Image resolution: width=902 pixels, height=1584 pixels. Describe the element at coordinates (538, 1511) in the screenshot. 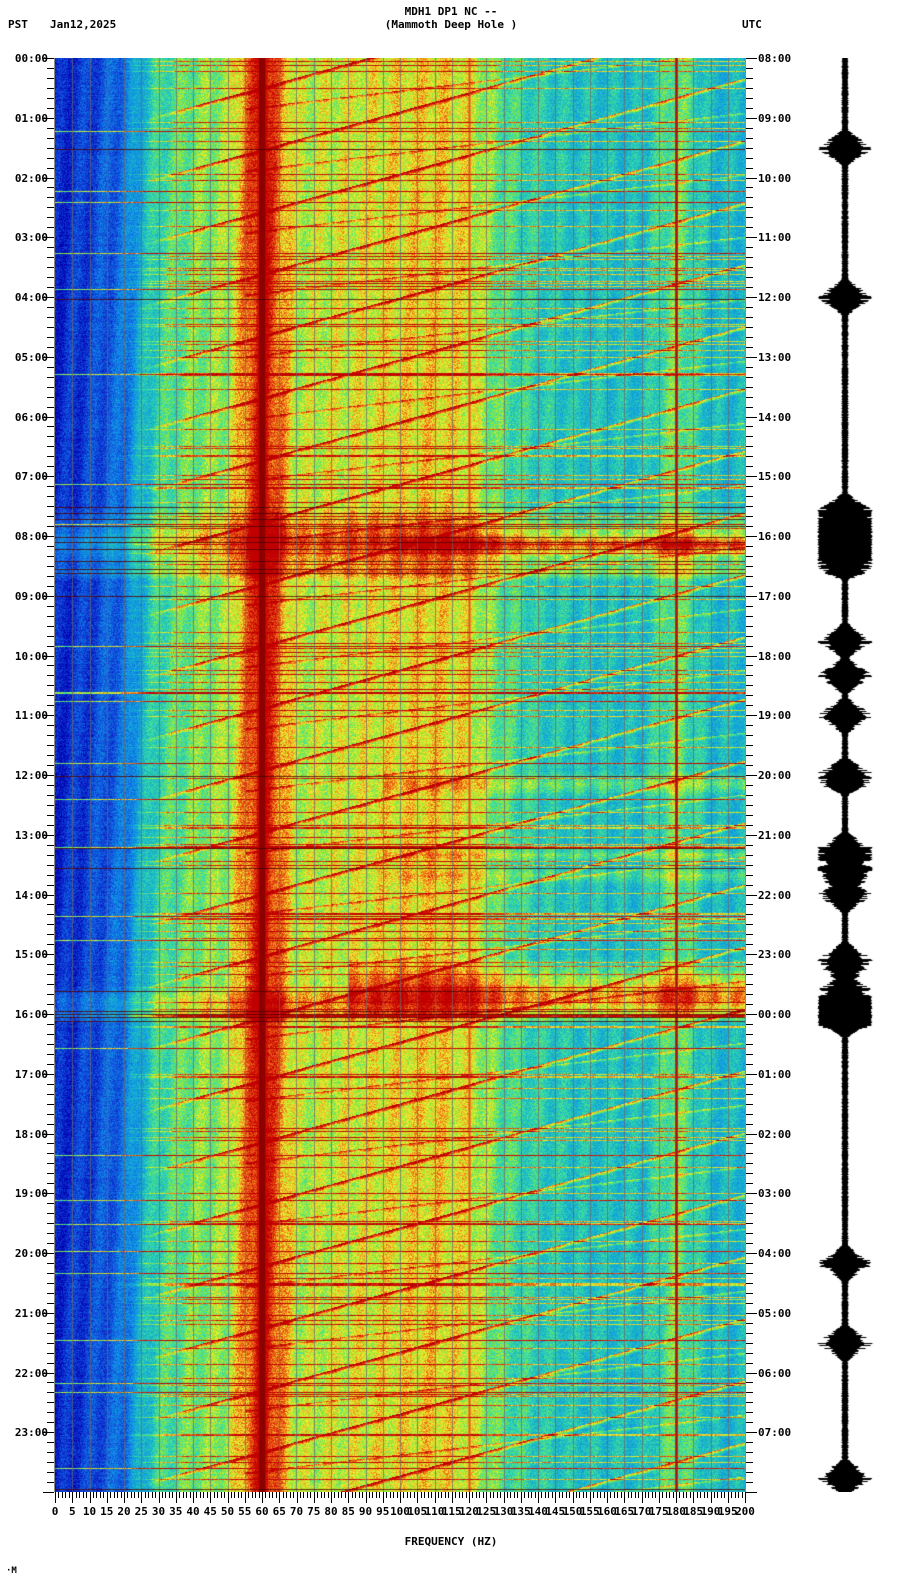

I see `frequency-tick-label: 140` at that location.